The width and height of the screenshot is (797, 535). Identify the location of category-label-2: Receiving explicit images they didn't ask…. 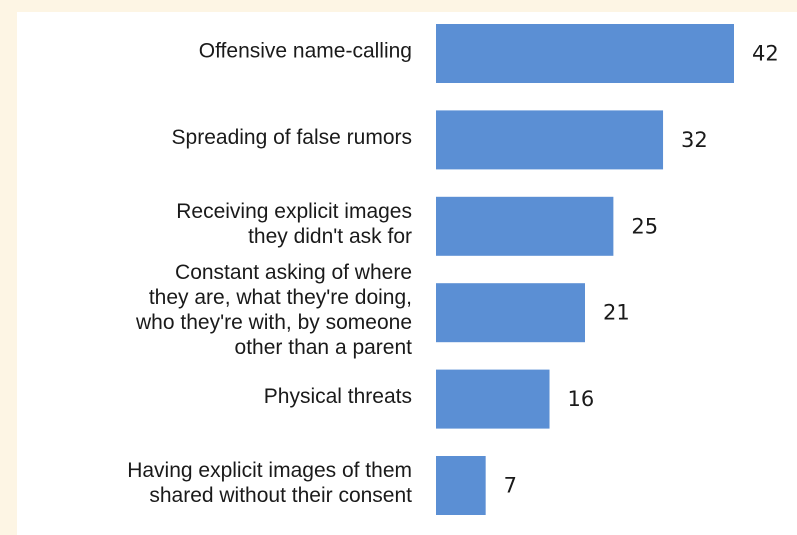
(294, 224).